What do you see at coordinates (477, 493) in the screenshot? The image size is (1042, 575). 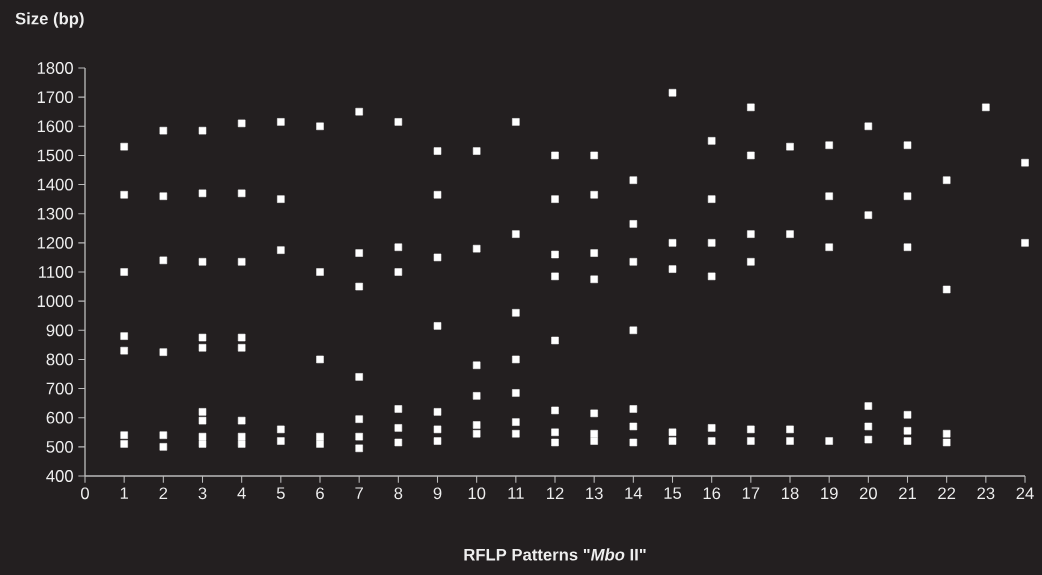 I see `x-tick-label: 10` at bounding box center [477, 493].